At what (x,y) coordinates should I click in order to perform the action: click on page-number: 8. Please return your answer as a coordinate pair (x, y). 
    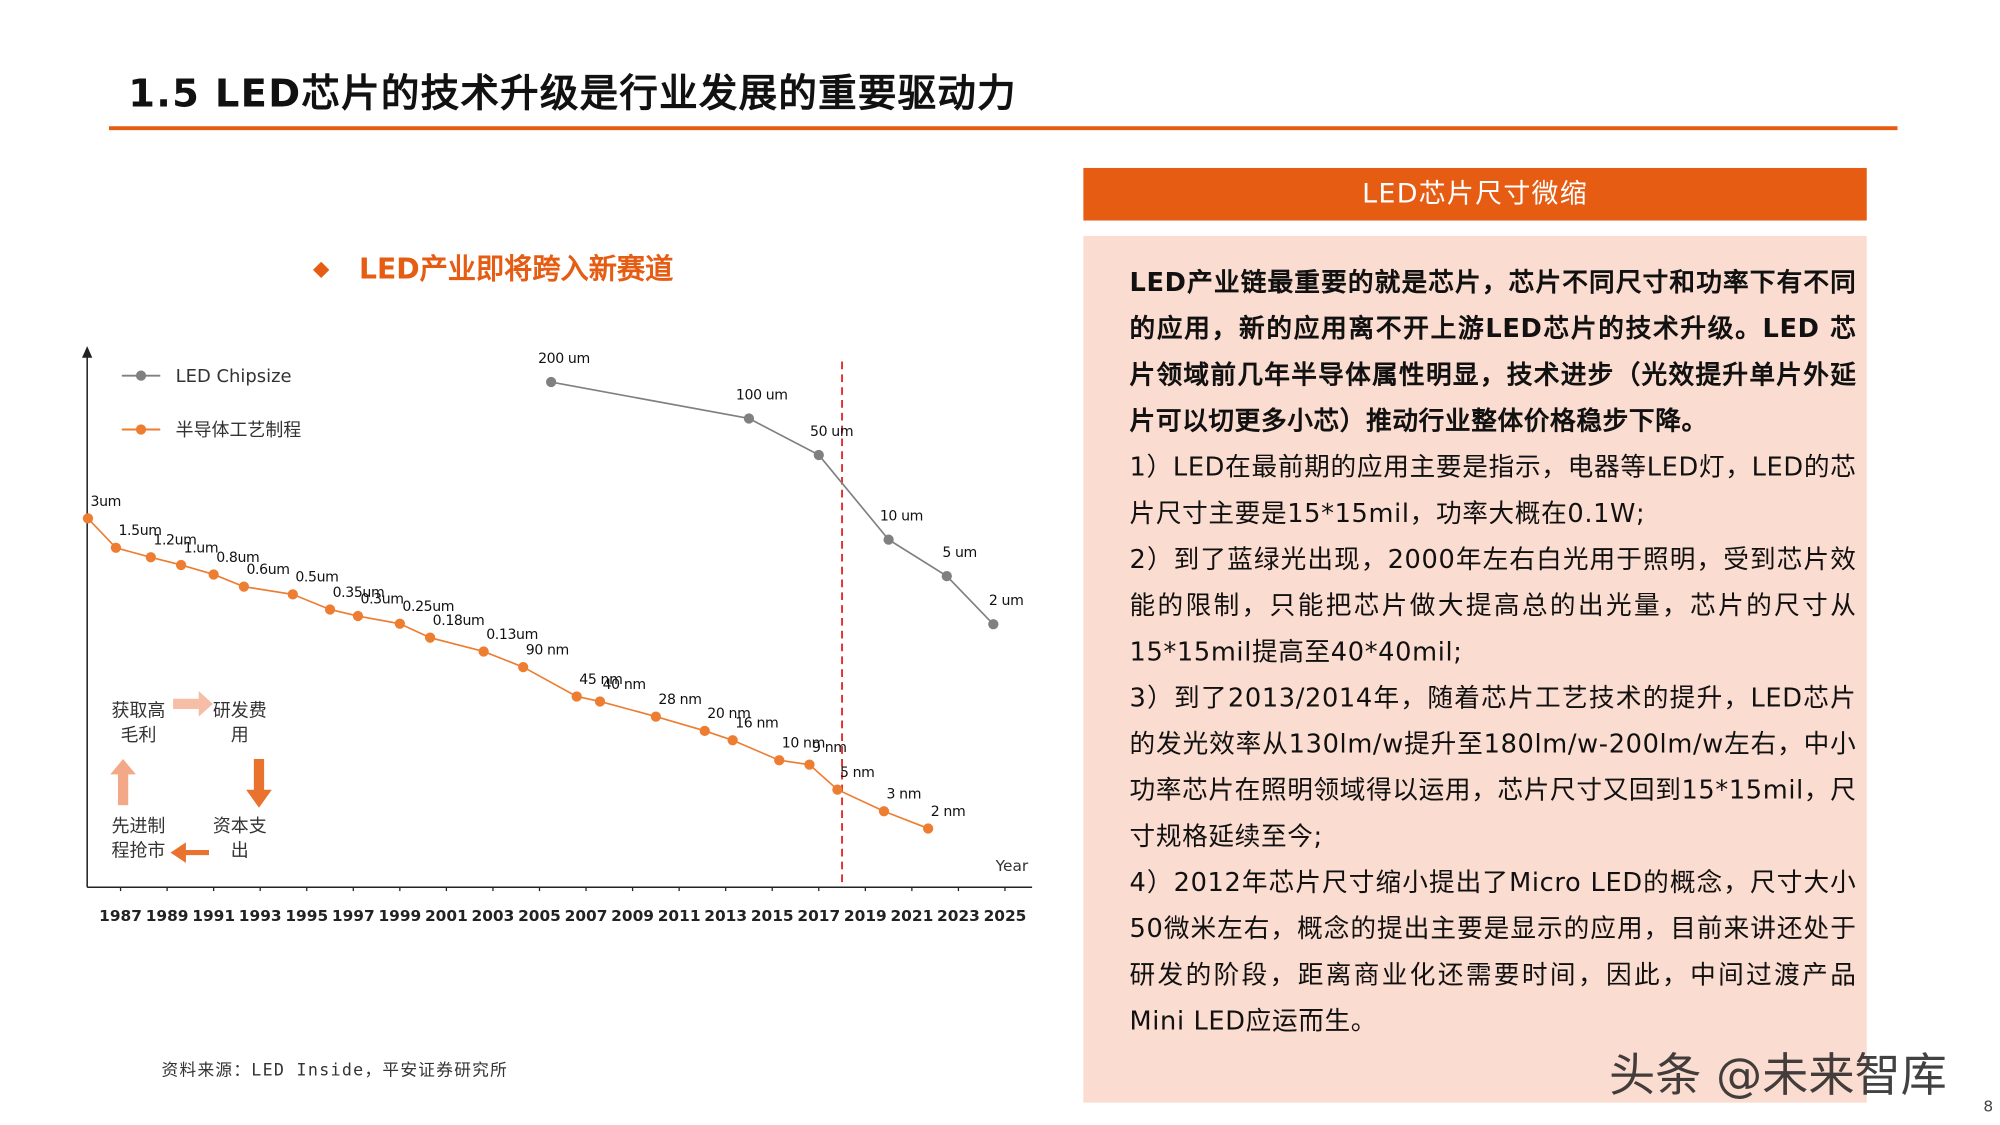
    Looking at the image, I should click on (1988, 1106).